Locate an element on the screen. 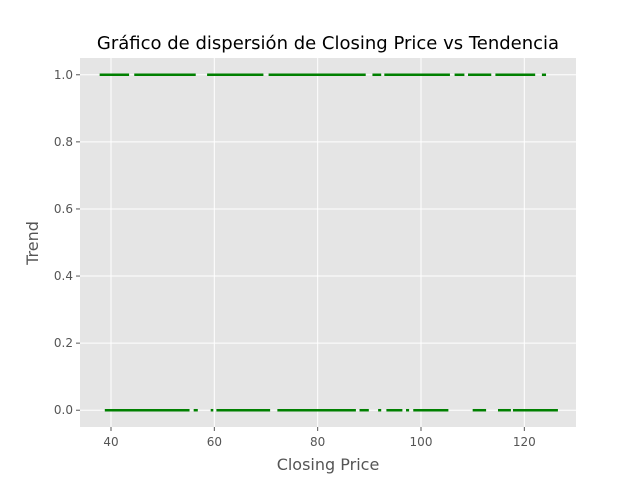 This screenshot has width=640, height=480. y-axis-ticks: 0.0 0.2 0.4 0.6 0.8 1.0 is located at coordinates (67, 242).